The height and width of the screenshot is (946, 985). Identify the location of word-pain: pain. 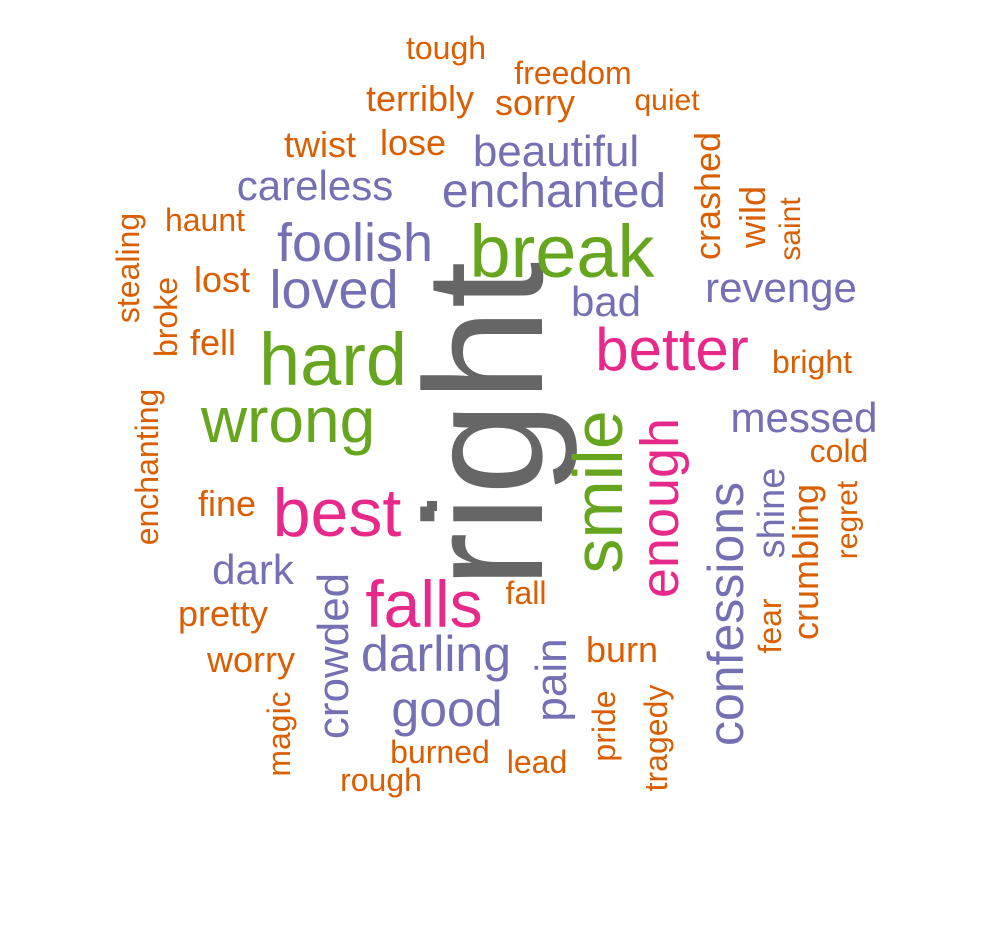
(551, 680).